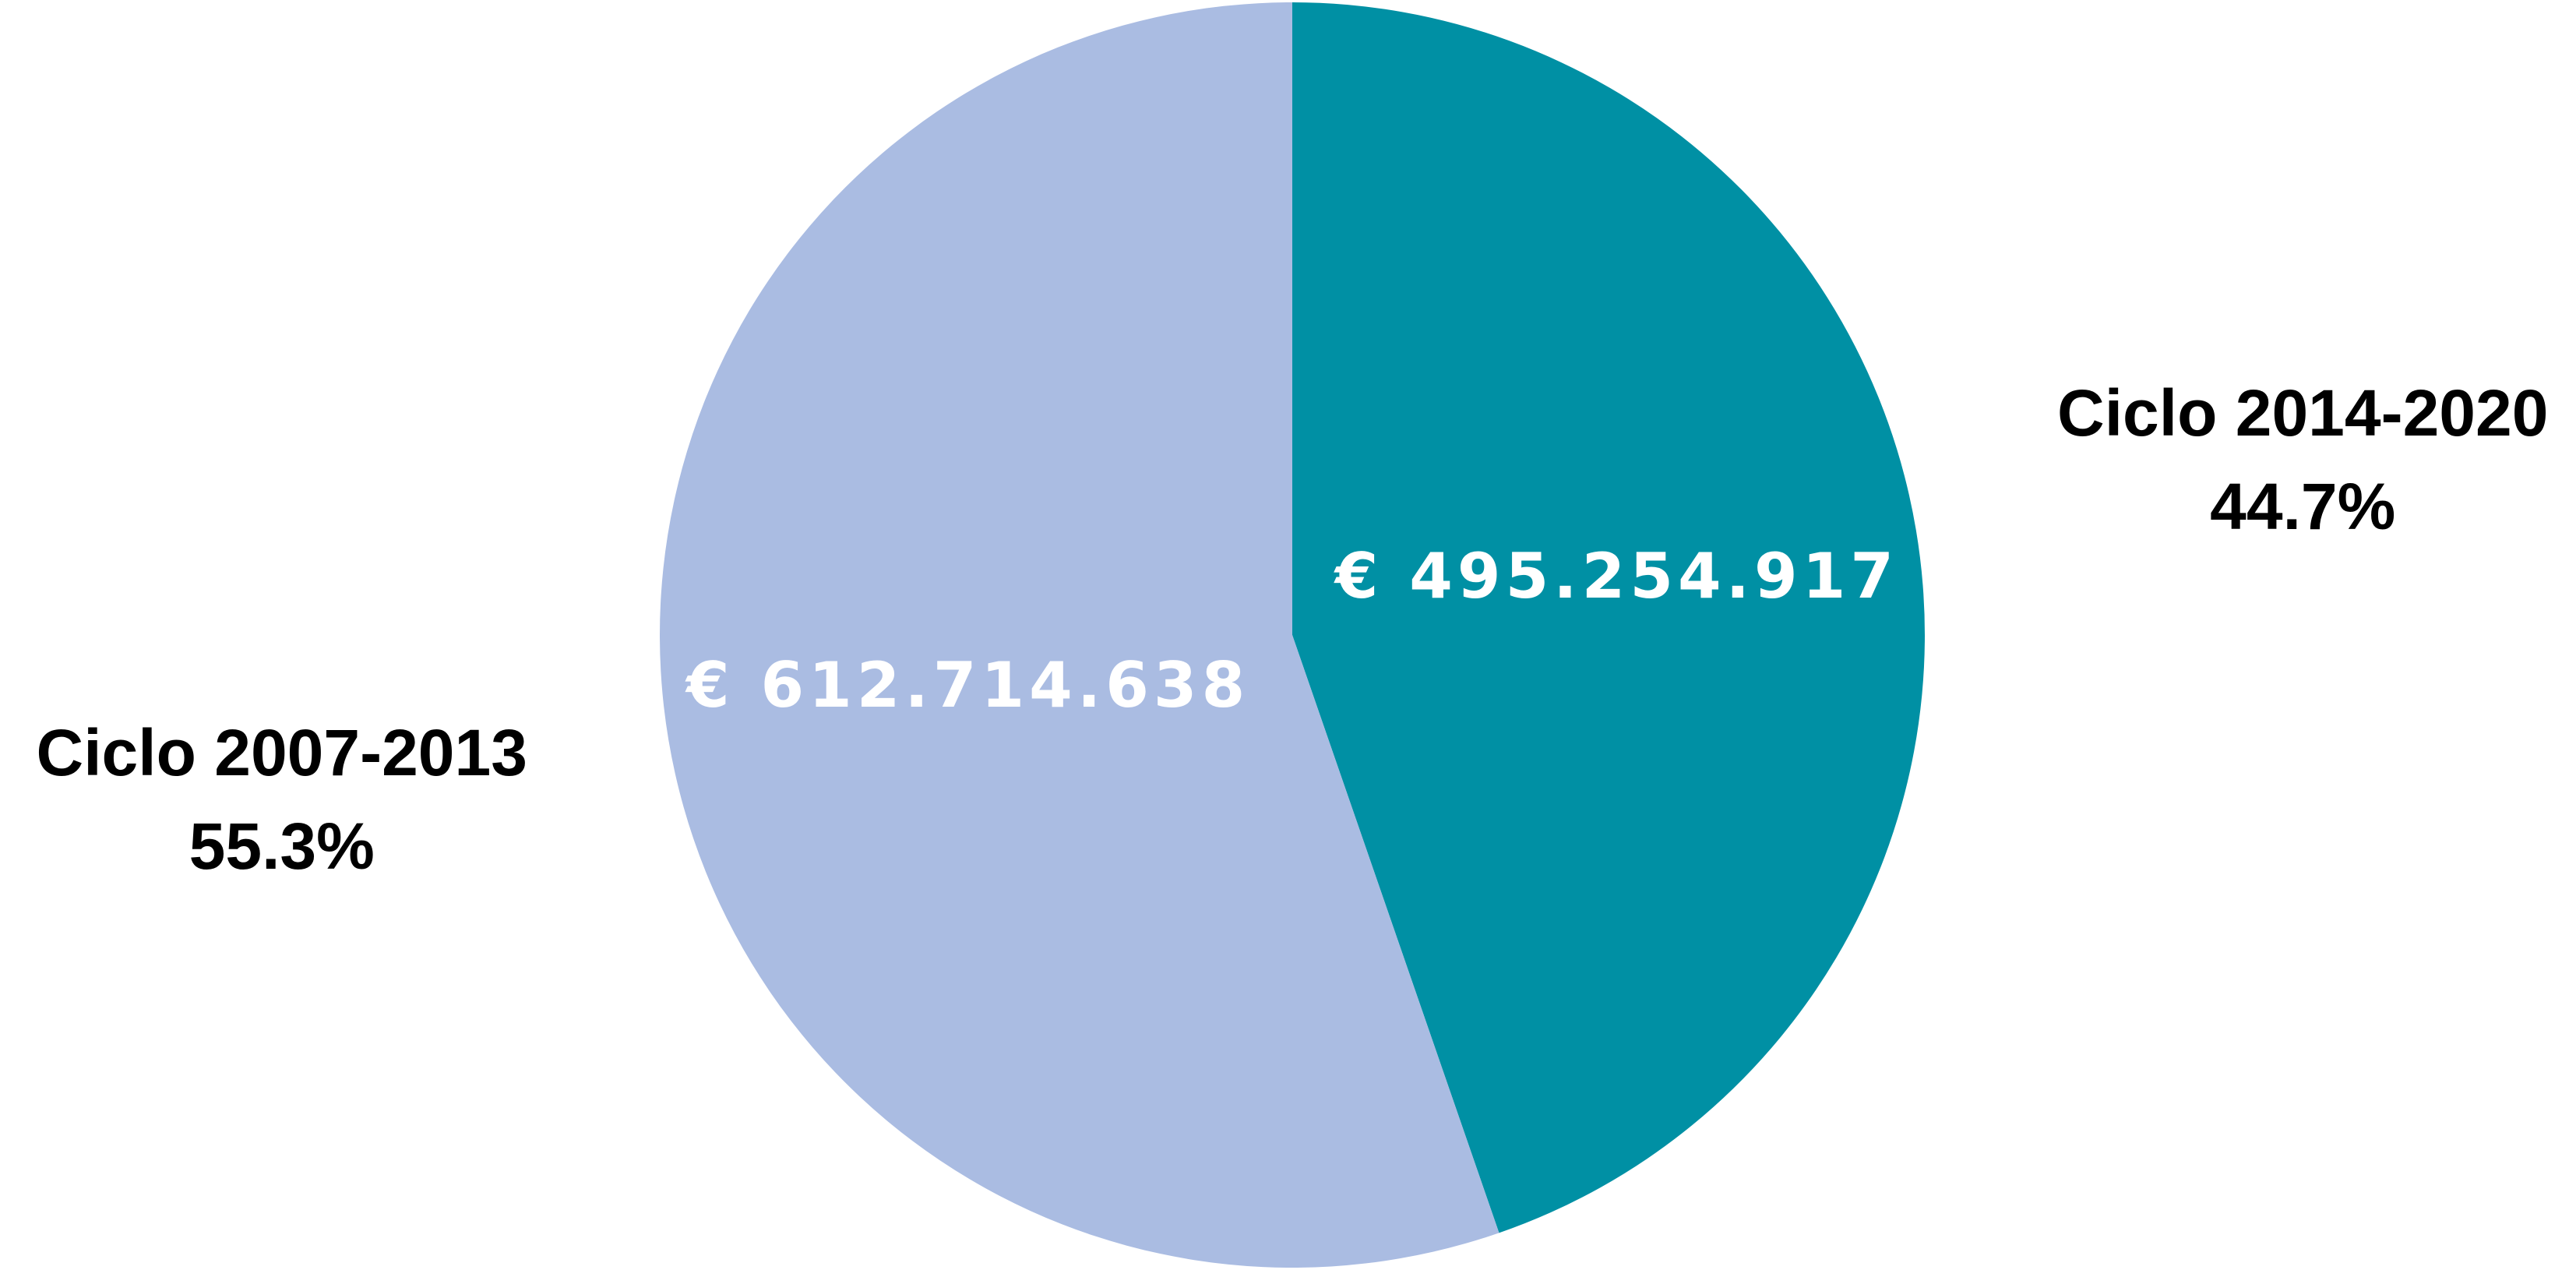  Describe the element at coordinates (282, 847) in the screenshot. I see `percent-label: 55.3%` at that location.